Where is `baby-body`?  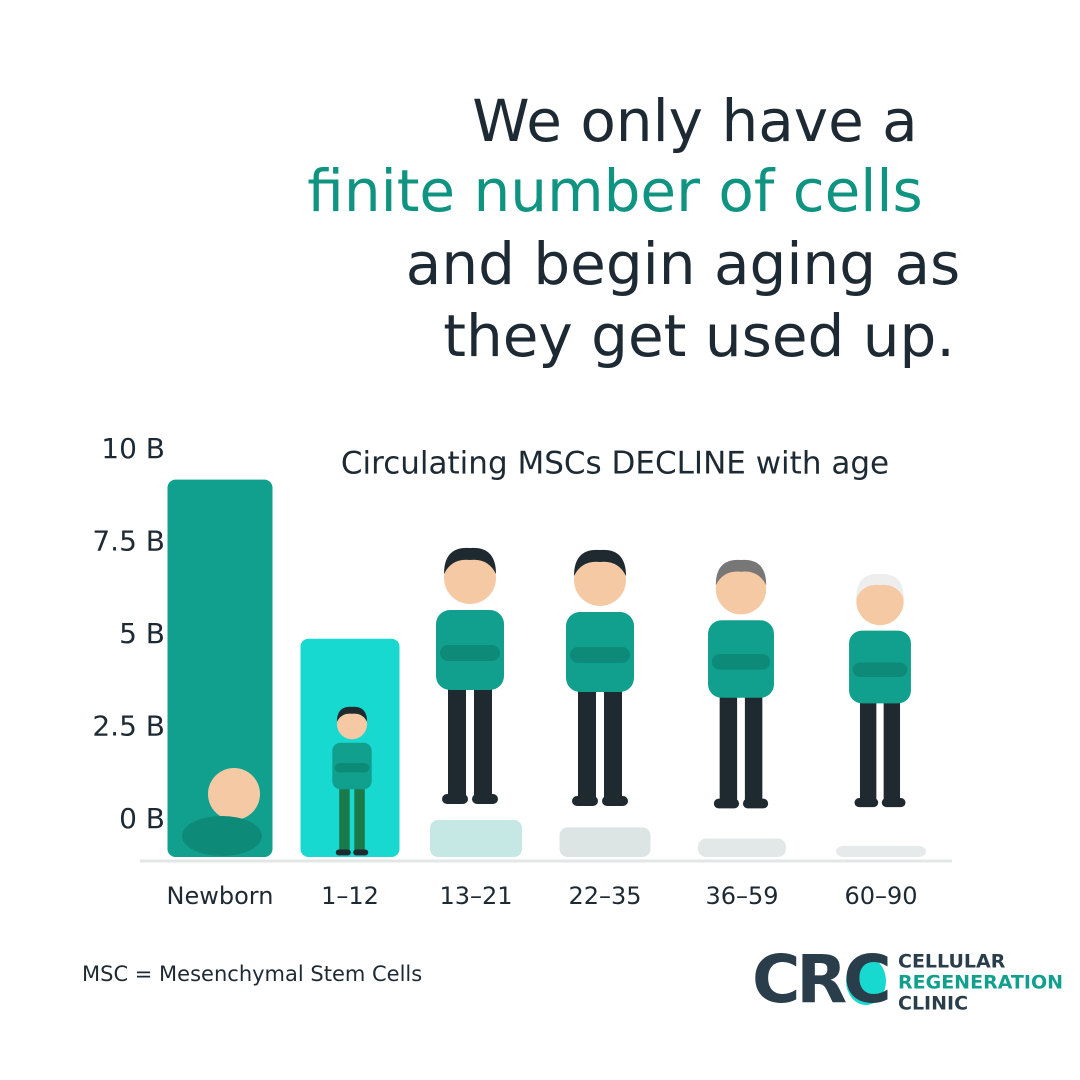 baby-body is located at coordinates (222, 836).